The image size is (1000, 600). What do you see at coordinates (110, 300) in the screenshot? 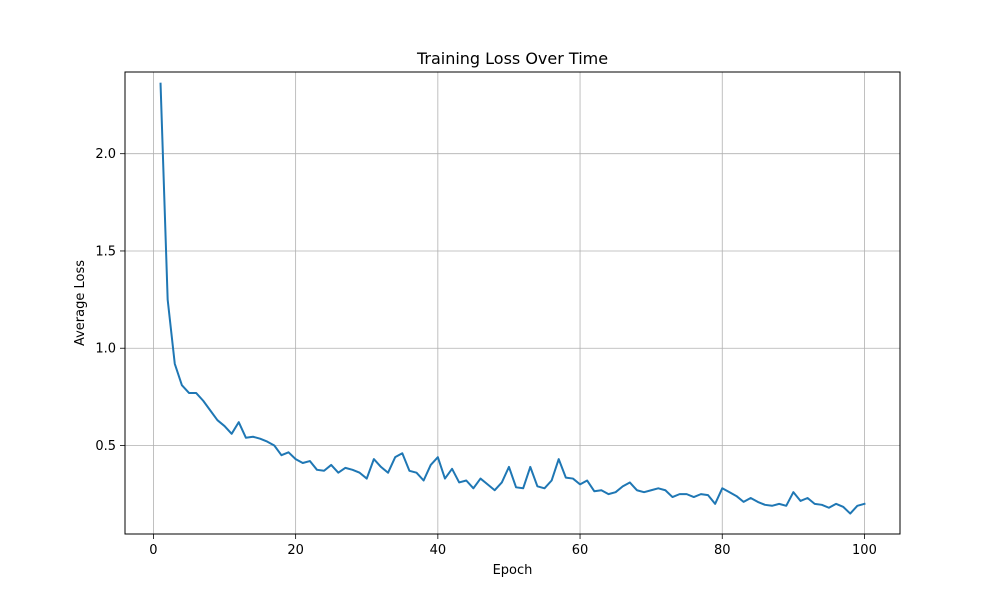
I see `y-axis-ticks: 0.5 1.0 1.5 2.0` at bounding box center [110, 300].